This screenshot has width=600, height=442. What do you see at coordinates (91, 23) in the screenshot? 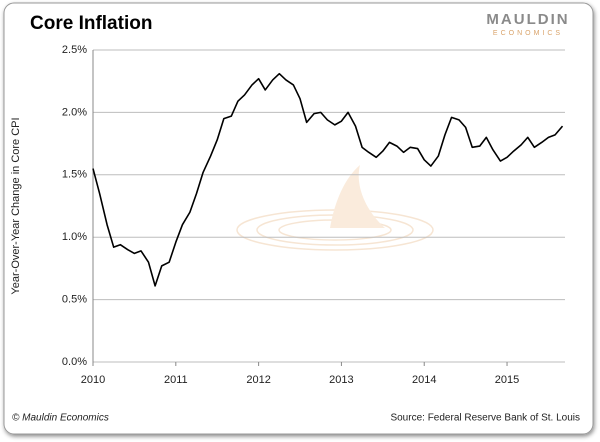
I see `chart-title: Core Inflation` at bounding box center [91, 23].